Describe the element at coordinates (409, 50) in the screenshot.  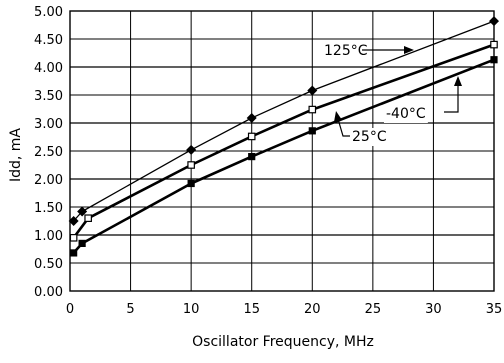
I see `arrow-head-125c` at that location.